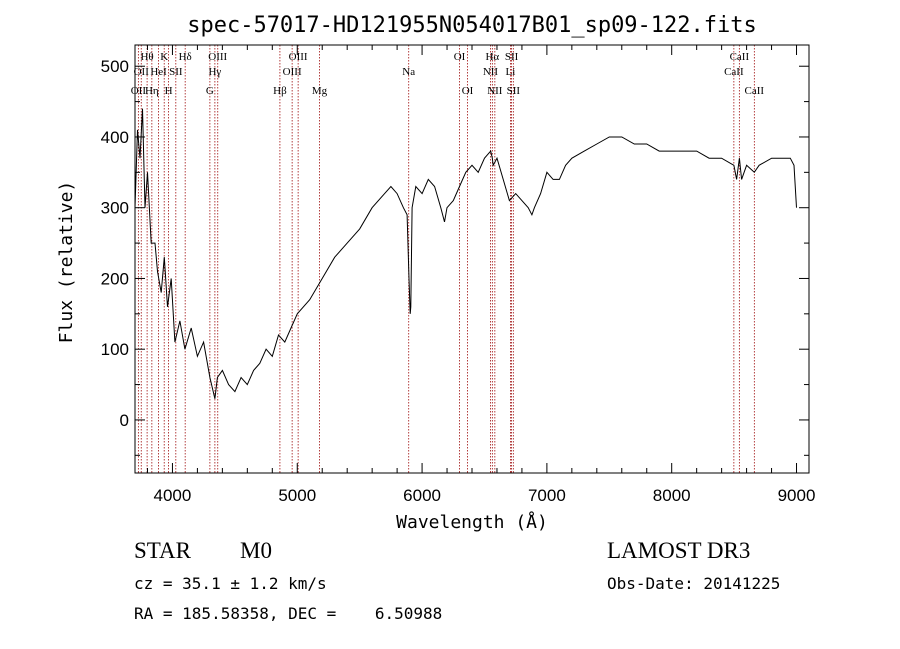 This screenshot has height=649, width=900. What do you see at coordinates (797, 495) in the screenshot?
I see `x-tick-label-5: 9000` at bounding box center [797, 495].